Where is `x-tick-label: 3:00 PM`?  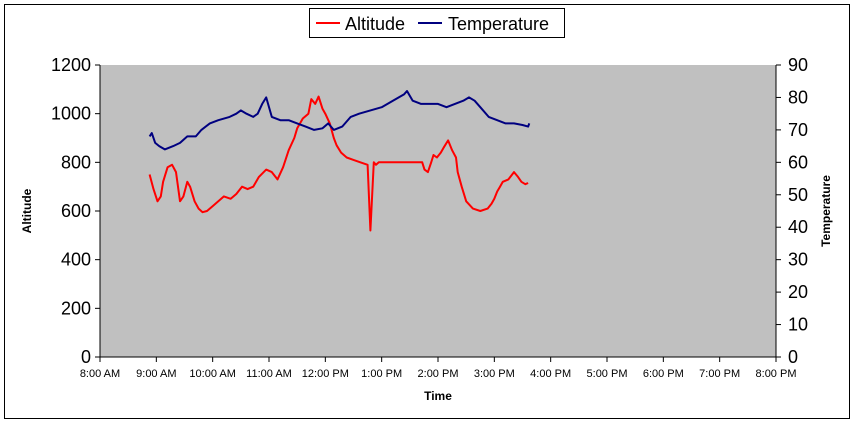 x-tick-label: 3:00 PM is located at coordinates (494, 374).